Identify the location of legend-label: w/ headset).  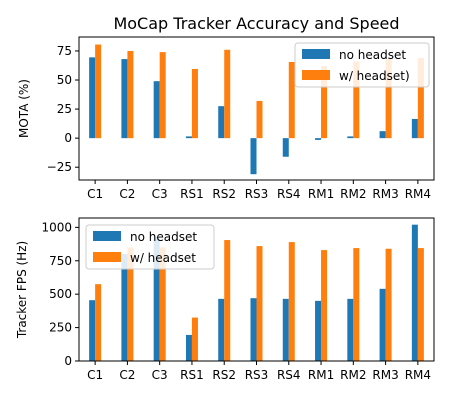
(374, 76).